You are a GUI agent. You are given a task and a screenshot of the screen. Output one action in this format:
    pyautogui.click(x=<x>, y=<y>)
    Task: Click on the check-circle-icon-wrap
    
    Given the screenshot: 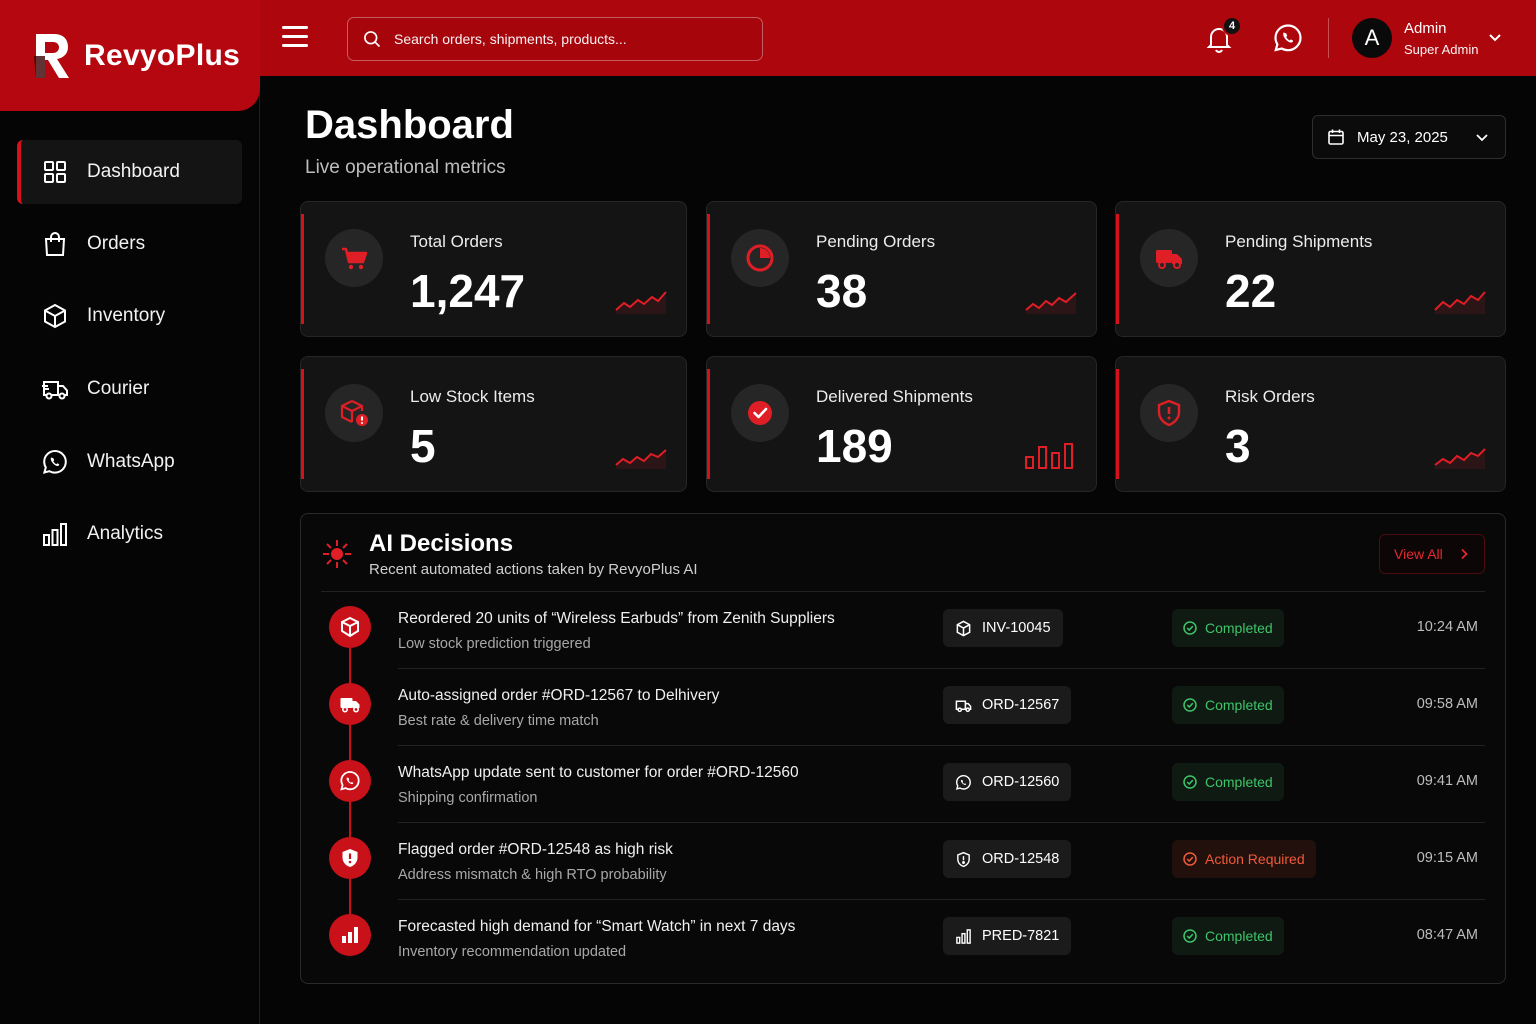 What is the action you would take?
    pyautogui.click(x=760, y=413)
    